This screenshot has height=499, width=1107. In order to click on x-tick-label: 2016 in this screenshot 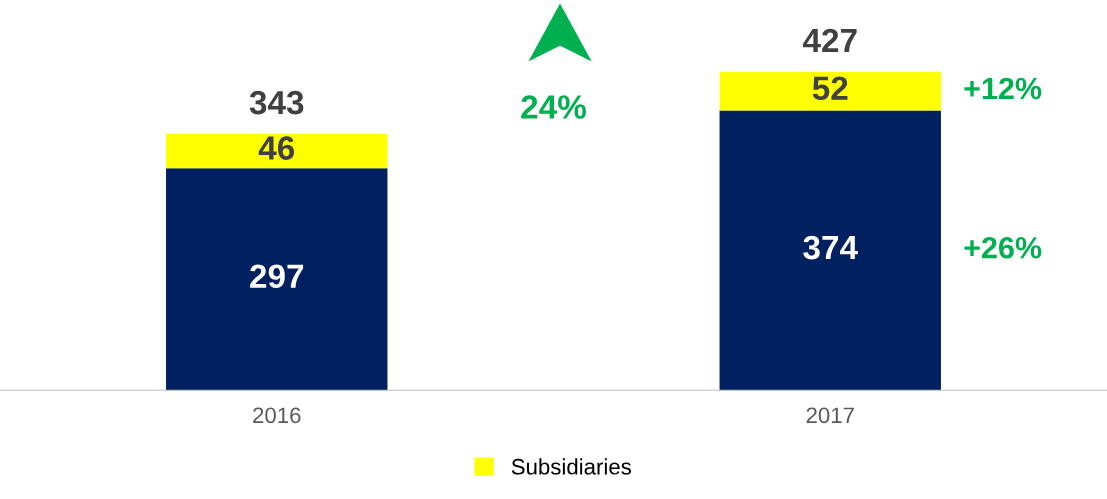, I will do `click(277, 415)`.